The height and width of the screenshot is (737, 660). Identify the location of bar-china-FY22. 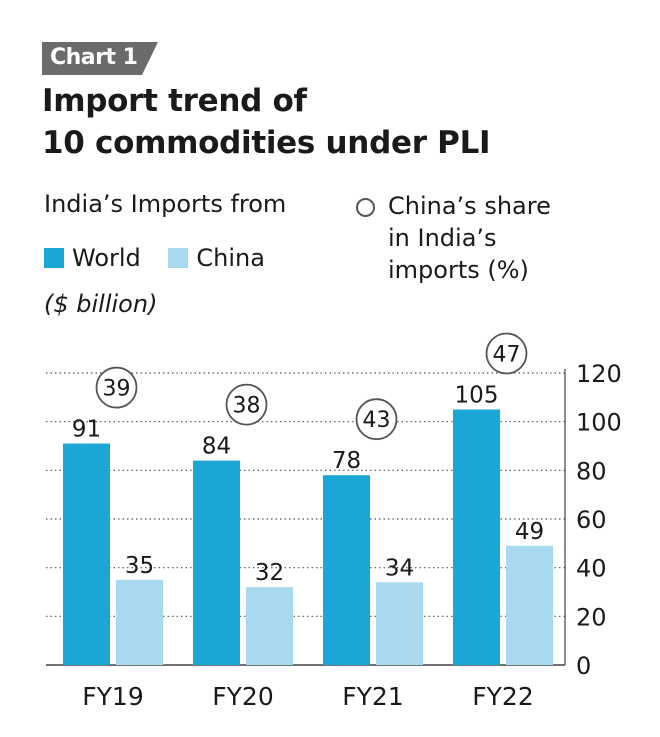
(529, 605).